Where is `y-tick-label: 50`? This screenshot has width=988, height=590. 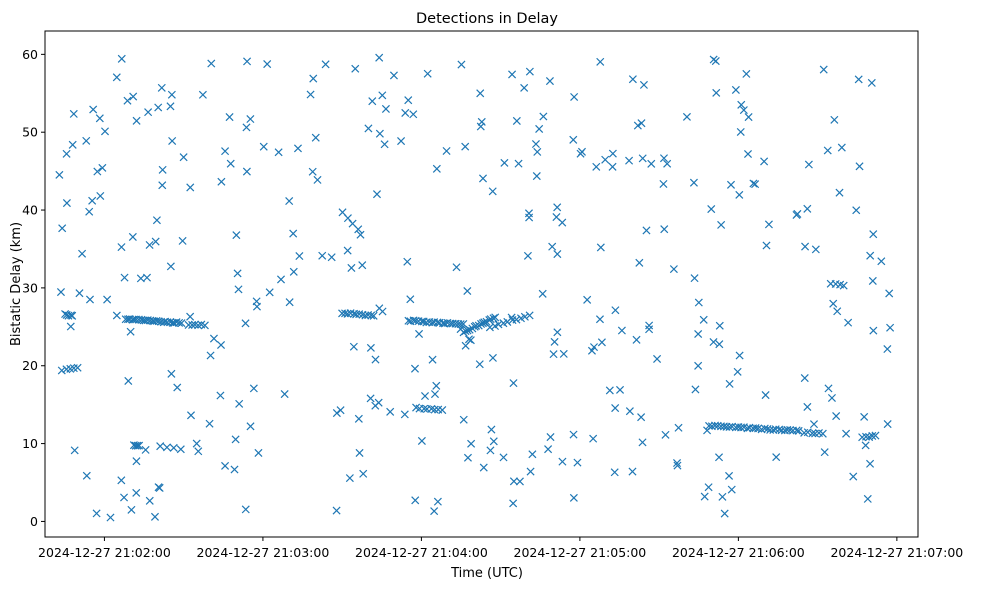 y-tick-label: 50 is located at coordinates (30, 132).